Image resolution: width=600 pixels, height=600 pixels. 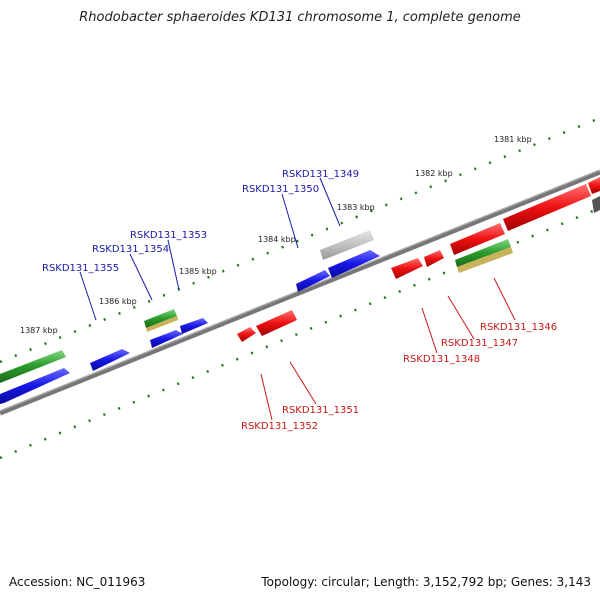 I want to click on gene-label-rskd131-1354: RSKD131_1354, so click(x=130, y=249).